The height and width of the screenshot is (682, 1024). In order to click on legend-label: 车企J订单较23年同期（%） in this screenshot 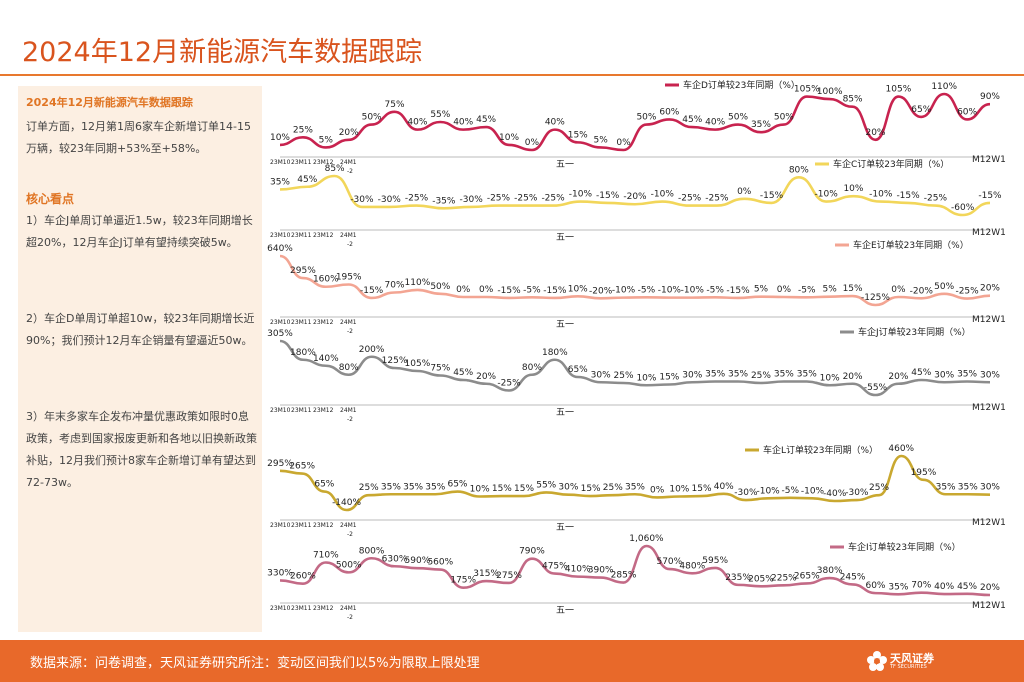, I will do `click(914, 332)`.